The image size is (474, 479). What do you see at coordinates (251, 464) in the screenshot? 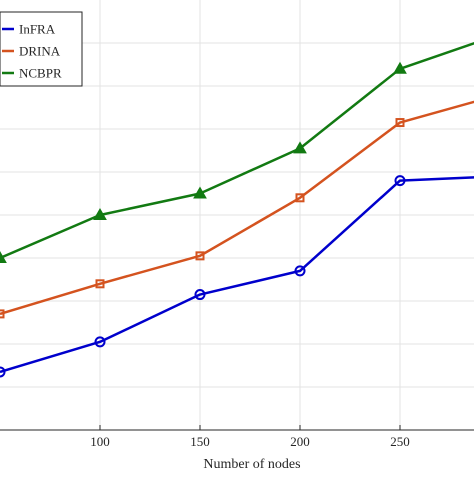
I see `x-axis-label: Number of nodes` at bounding box center [251, 464].